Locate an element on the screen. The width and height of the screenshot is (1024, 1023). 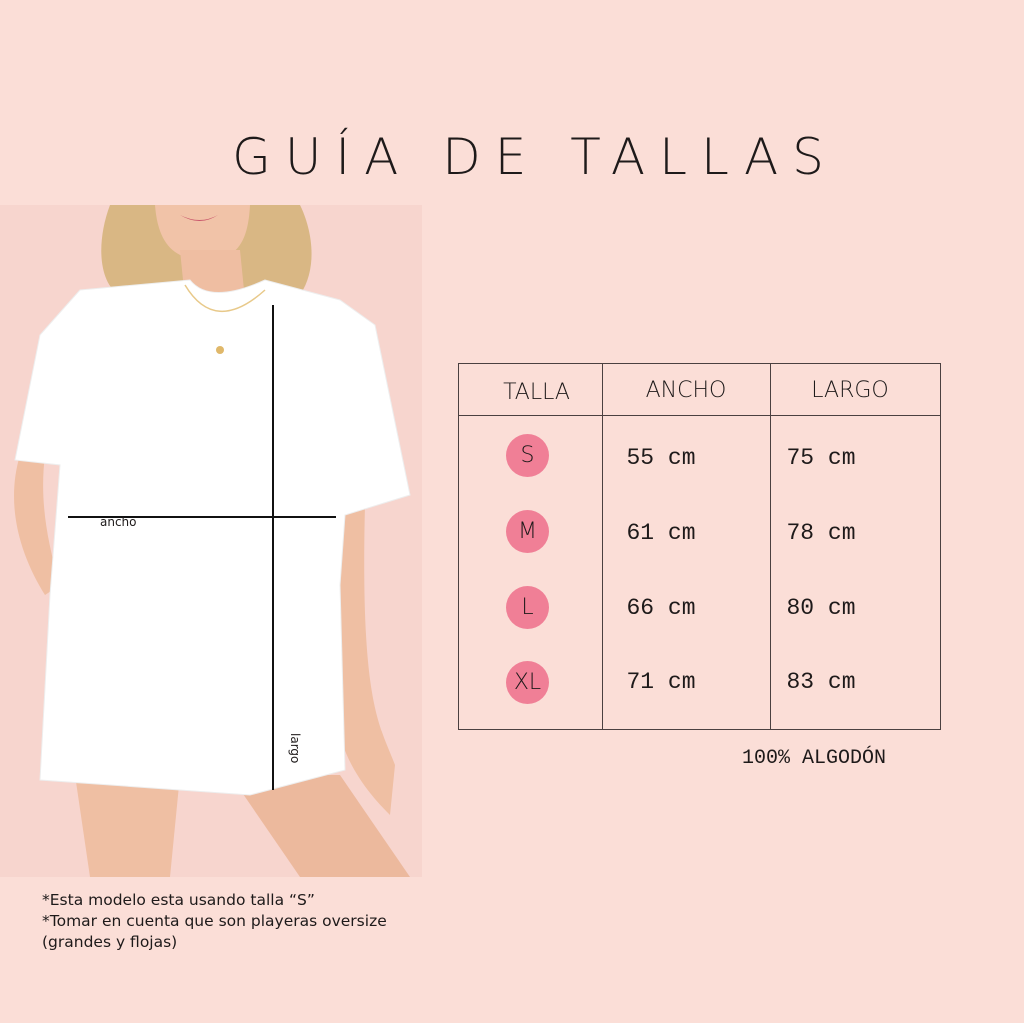
material-label: 100% ALGODÓN is located at coordinates (814, 758).